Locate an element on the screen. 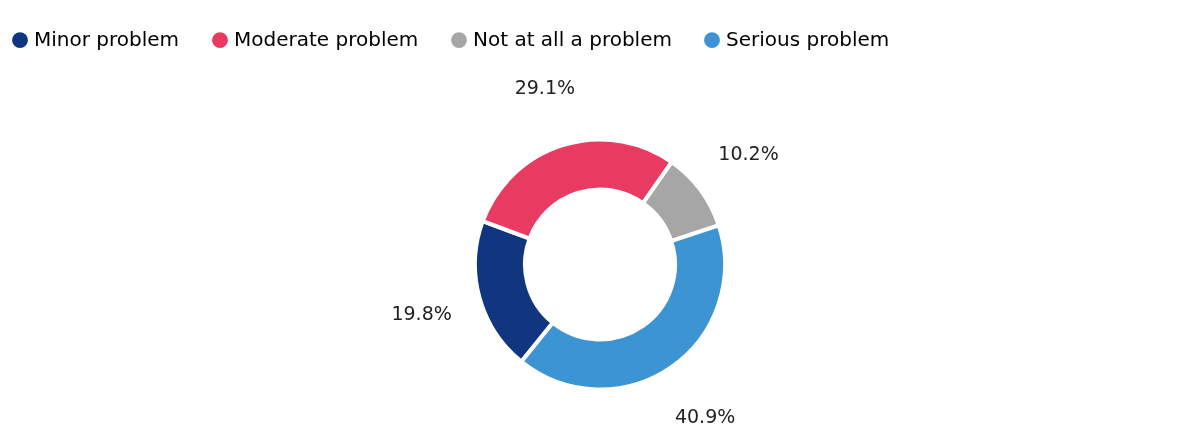 This screenshot has width=1200, height=447. legend-label: Minor problem is located at coordinates (107, 39).